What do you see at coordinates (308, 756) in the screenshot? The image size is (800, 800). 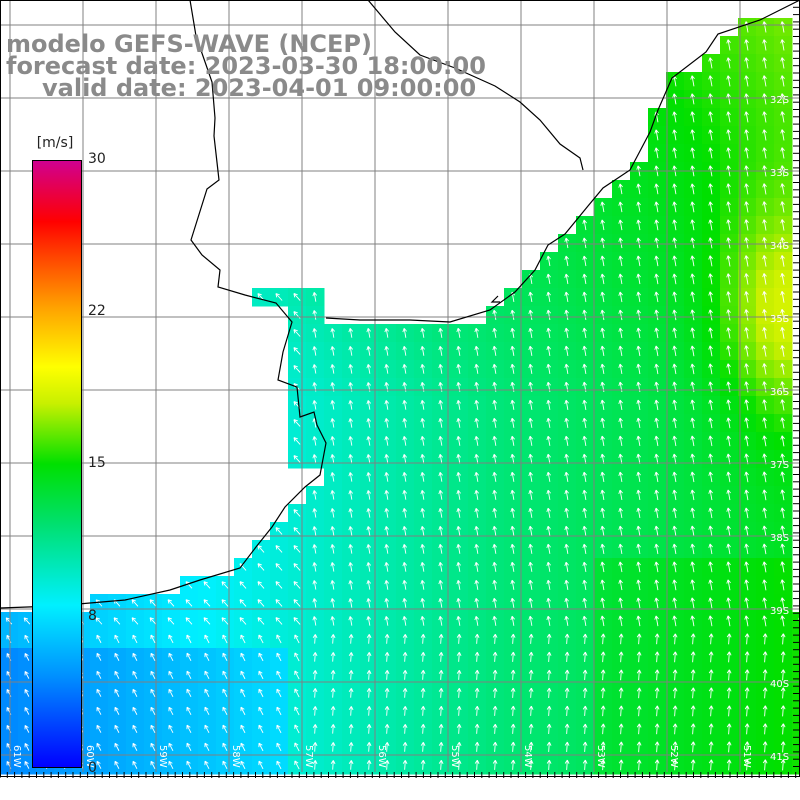 I see `longitude-label: 57W` at bounding box center [308, 756].